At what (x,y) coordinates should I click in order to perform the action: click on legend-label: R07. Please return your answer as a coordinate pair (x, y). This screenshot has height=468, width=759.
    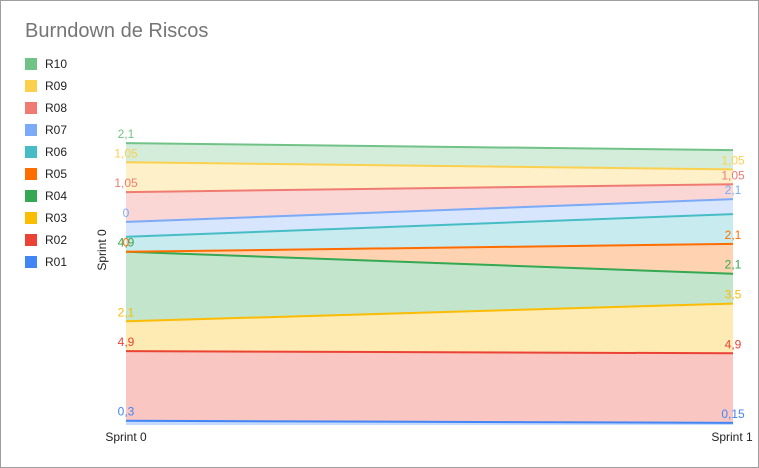
    Looking at the image, I should click on (56, 130).